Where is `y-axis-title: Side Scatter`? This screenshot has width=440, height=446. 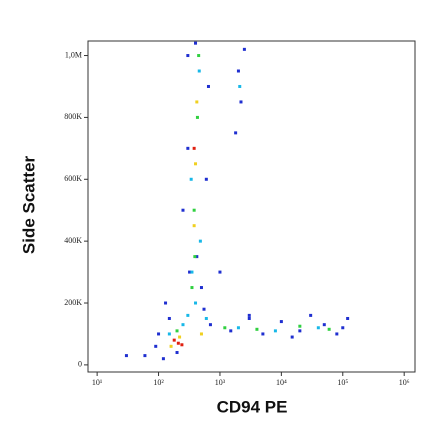
y-axis-title: Side Scatter is located at coordinates (28, 204).